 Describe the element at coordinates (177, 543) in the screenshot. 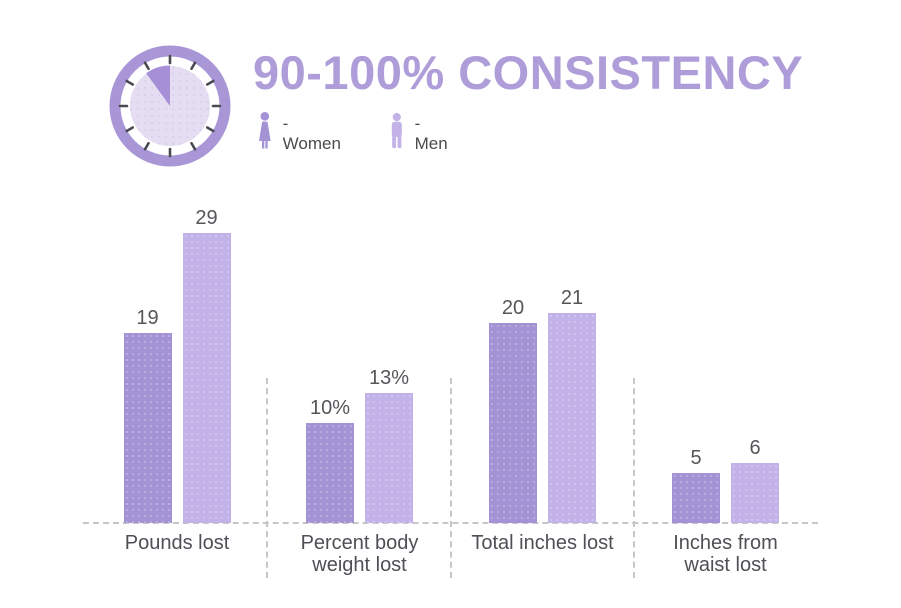

I see `category-label-group1: Pounds lost` at that location.